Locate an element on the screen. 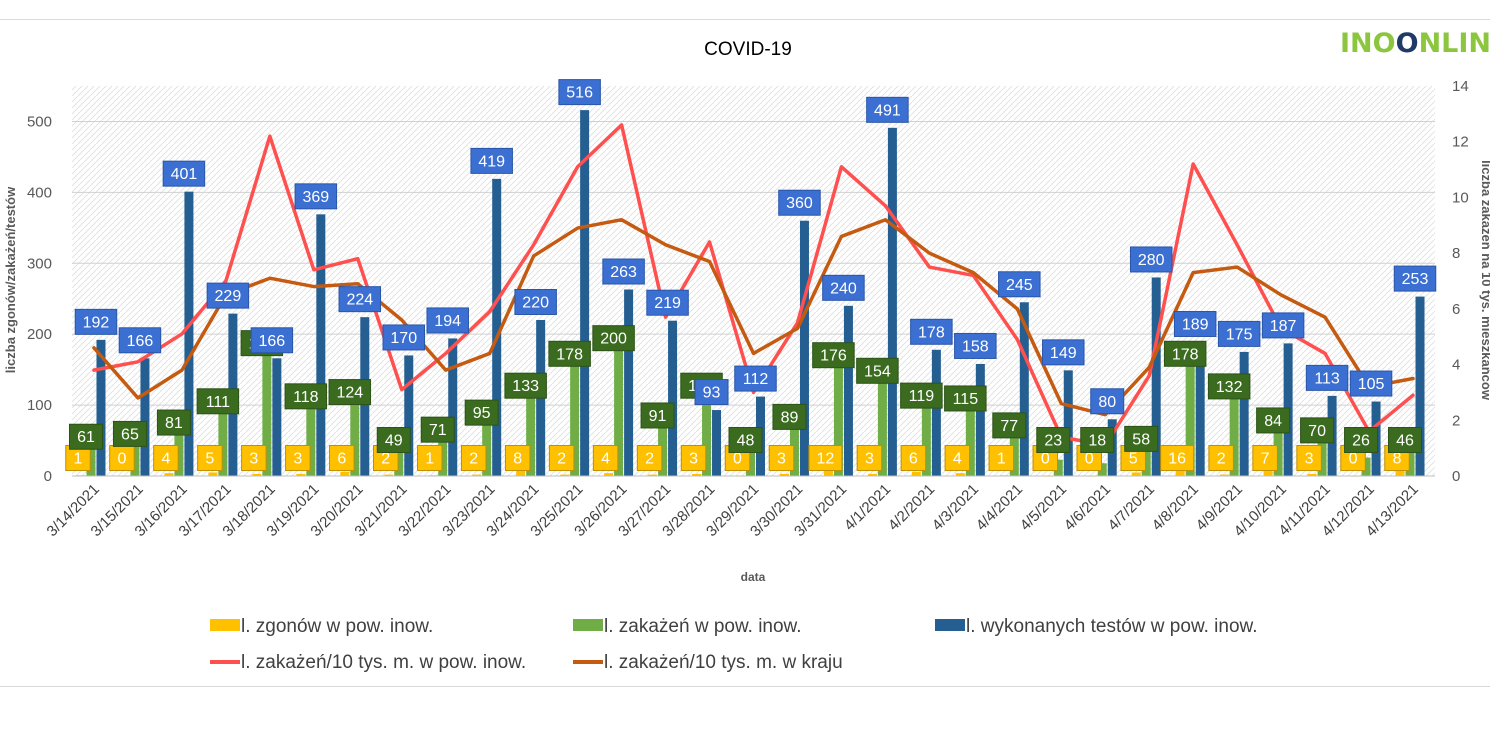 The width and height of the screenshot is (1490, 736). data-label-infections-text: 178 is located at coordinates (1185, 354).